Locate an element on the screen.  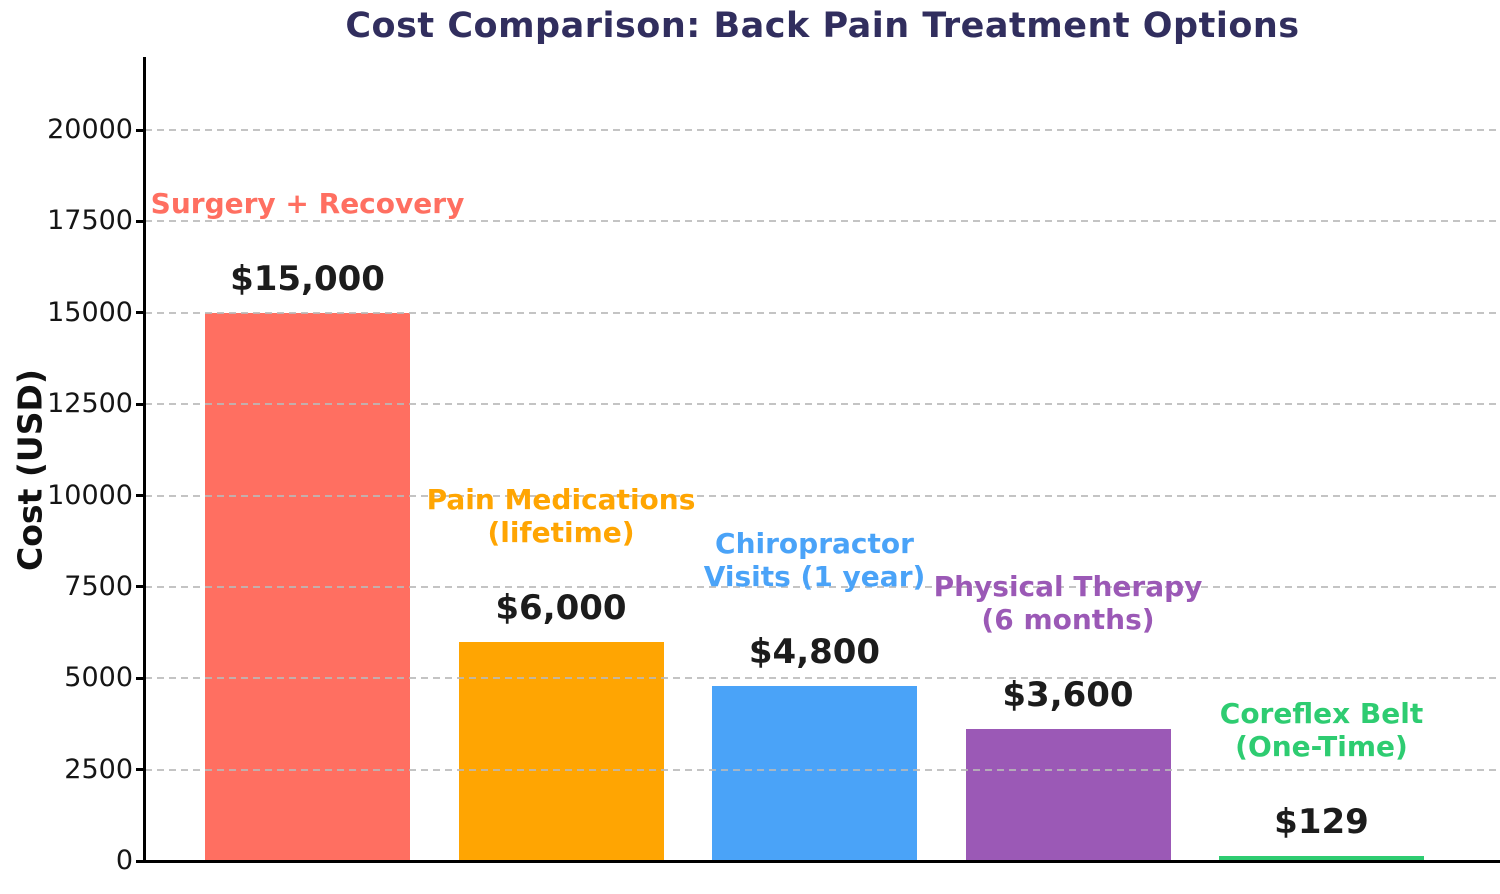
y-tick-label-7500: 7500 is located at coordinates (98, 586).